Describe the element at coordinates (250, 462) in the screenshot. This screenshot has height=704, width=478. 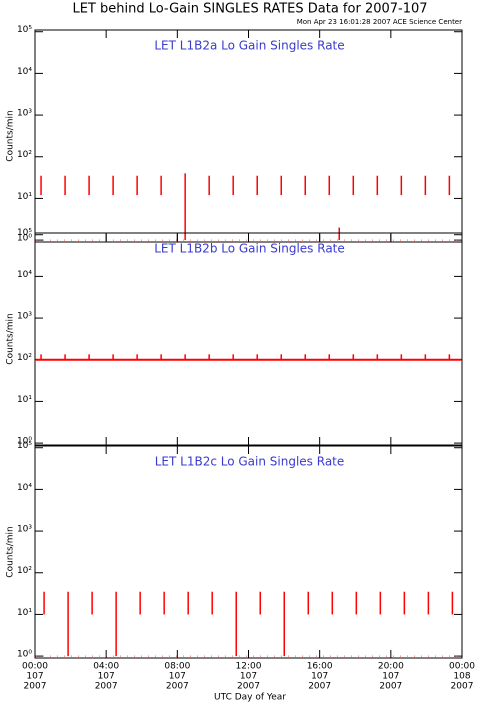
I see `panel-title: LET L1B2c Lo Gain Singles Rate` at that location.